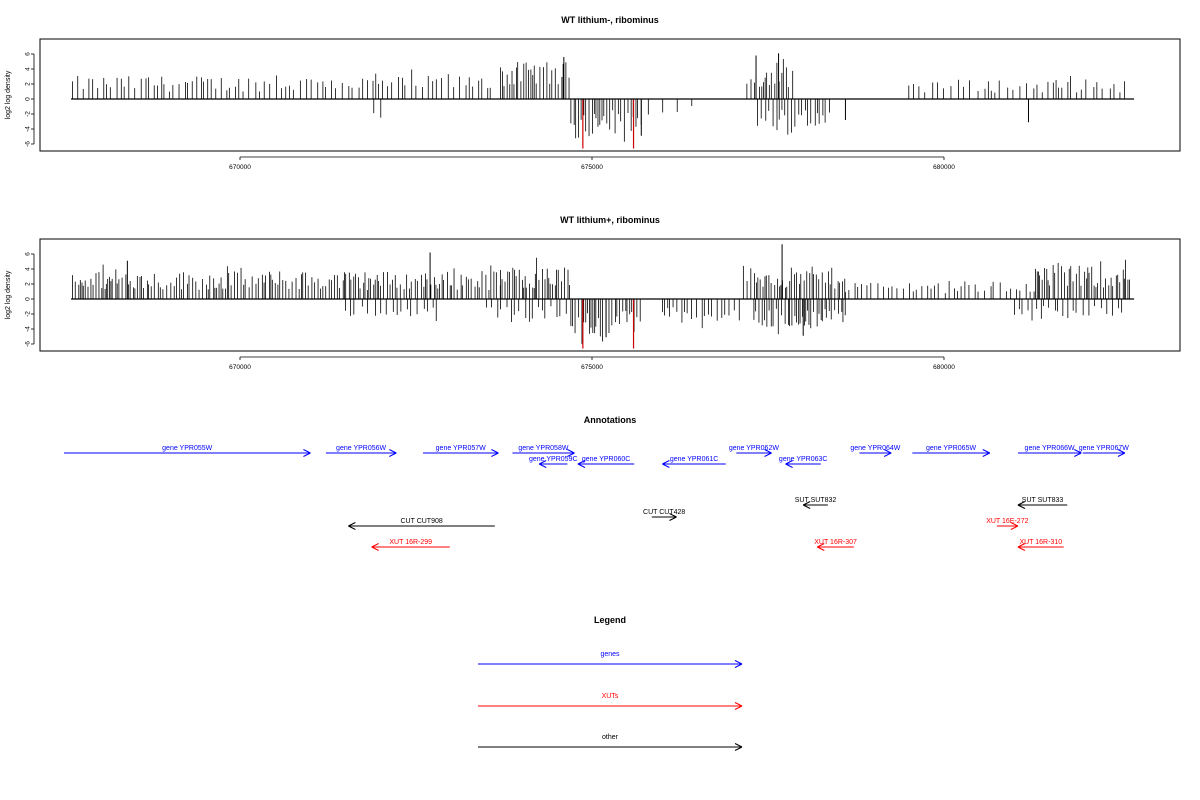  I want to click on legend-label: other, so click(610, 737).